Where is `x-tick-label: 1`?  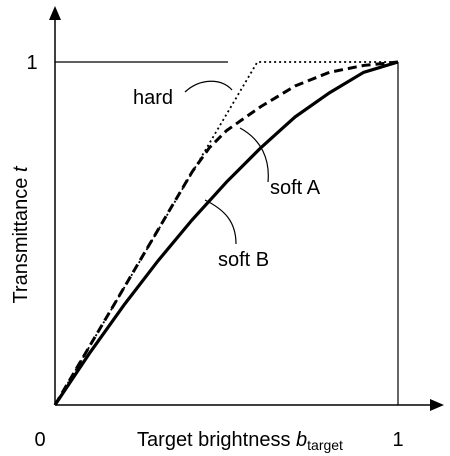 x-tick-label: 1 is located at coordinates (397, 440).